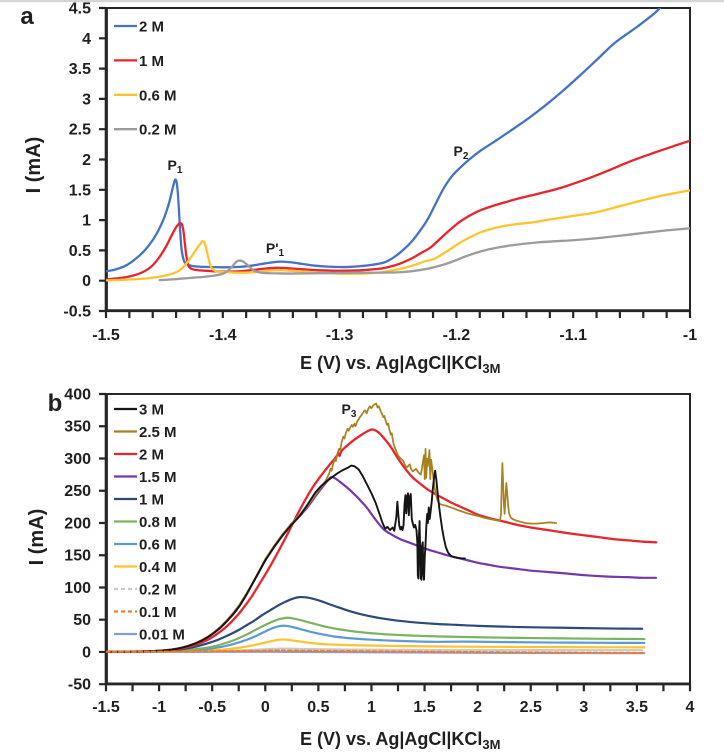 The image size is (724, 754). What do you see at coordinates (55, 403) in the screenshot?
I see `svg-text: b` at bounding box center [55, 403].